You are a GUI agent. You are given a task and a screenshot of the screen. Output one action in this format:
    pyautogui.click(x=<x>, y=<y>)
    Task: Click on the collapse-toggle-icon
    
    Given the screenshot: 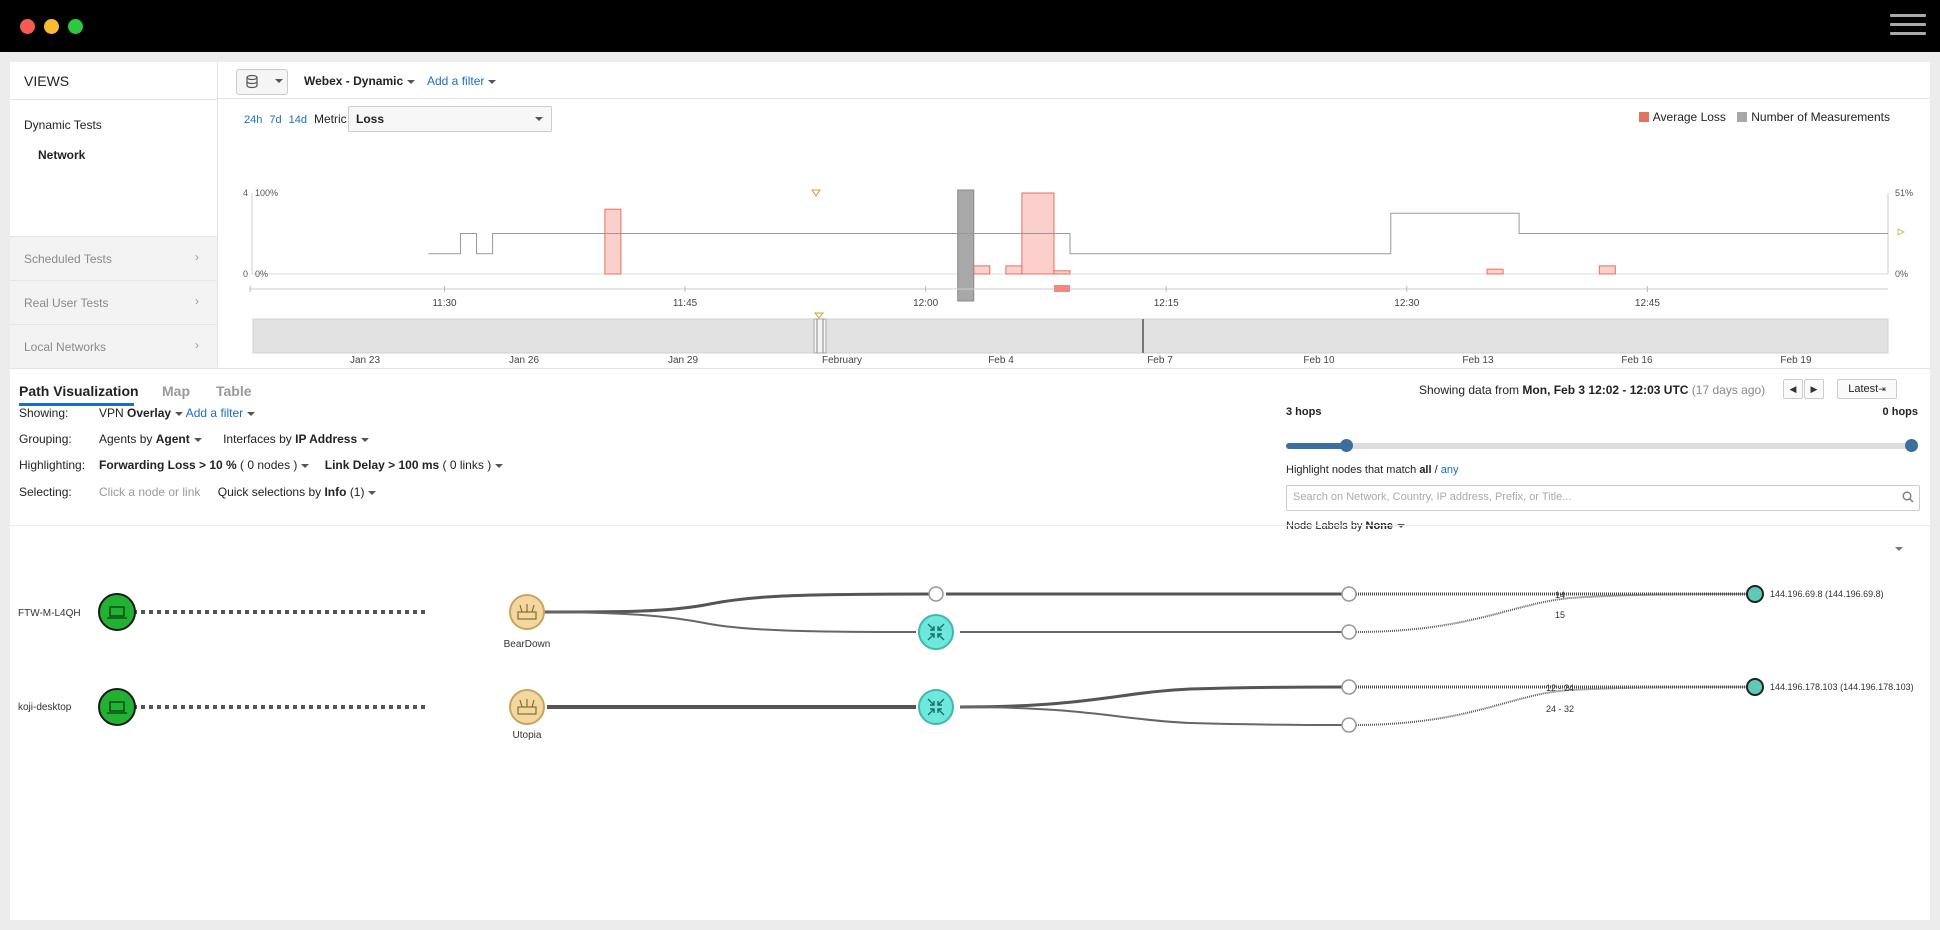 What is the action you would take?
    pyautogui.click(x=1899, y=549)
    